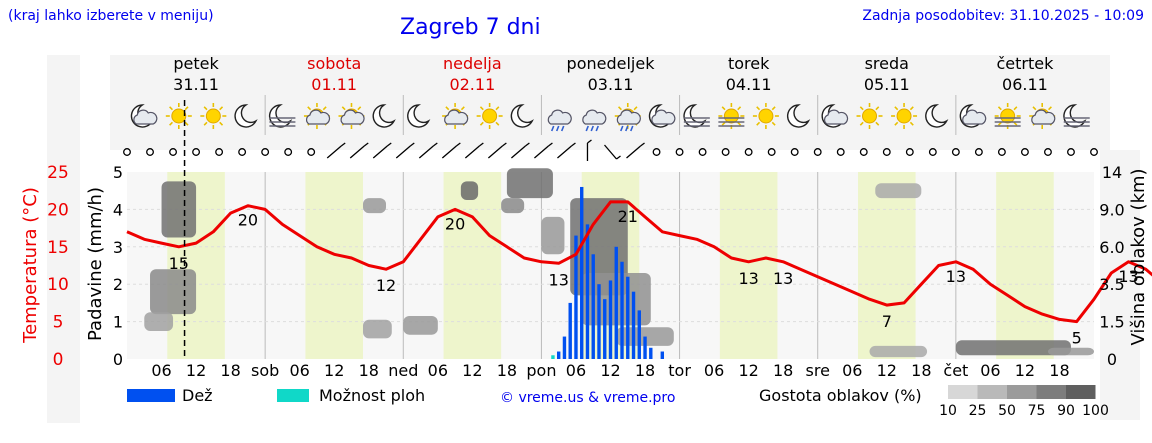 The width and height of the screenshot is (1152, 443). What do you see at coordinates (265, 370) in the screenshot?
I see `day-abbrev-tick: sob` at bounding box center [265, 370].